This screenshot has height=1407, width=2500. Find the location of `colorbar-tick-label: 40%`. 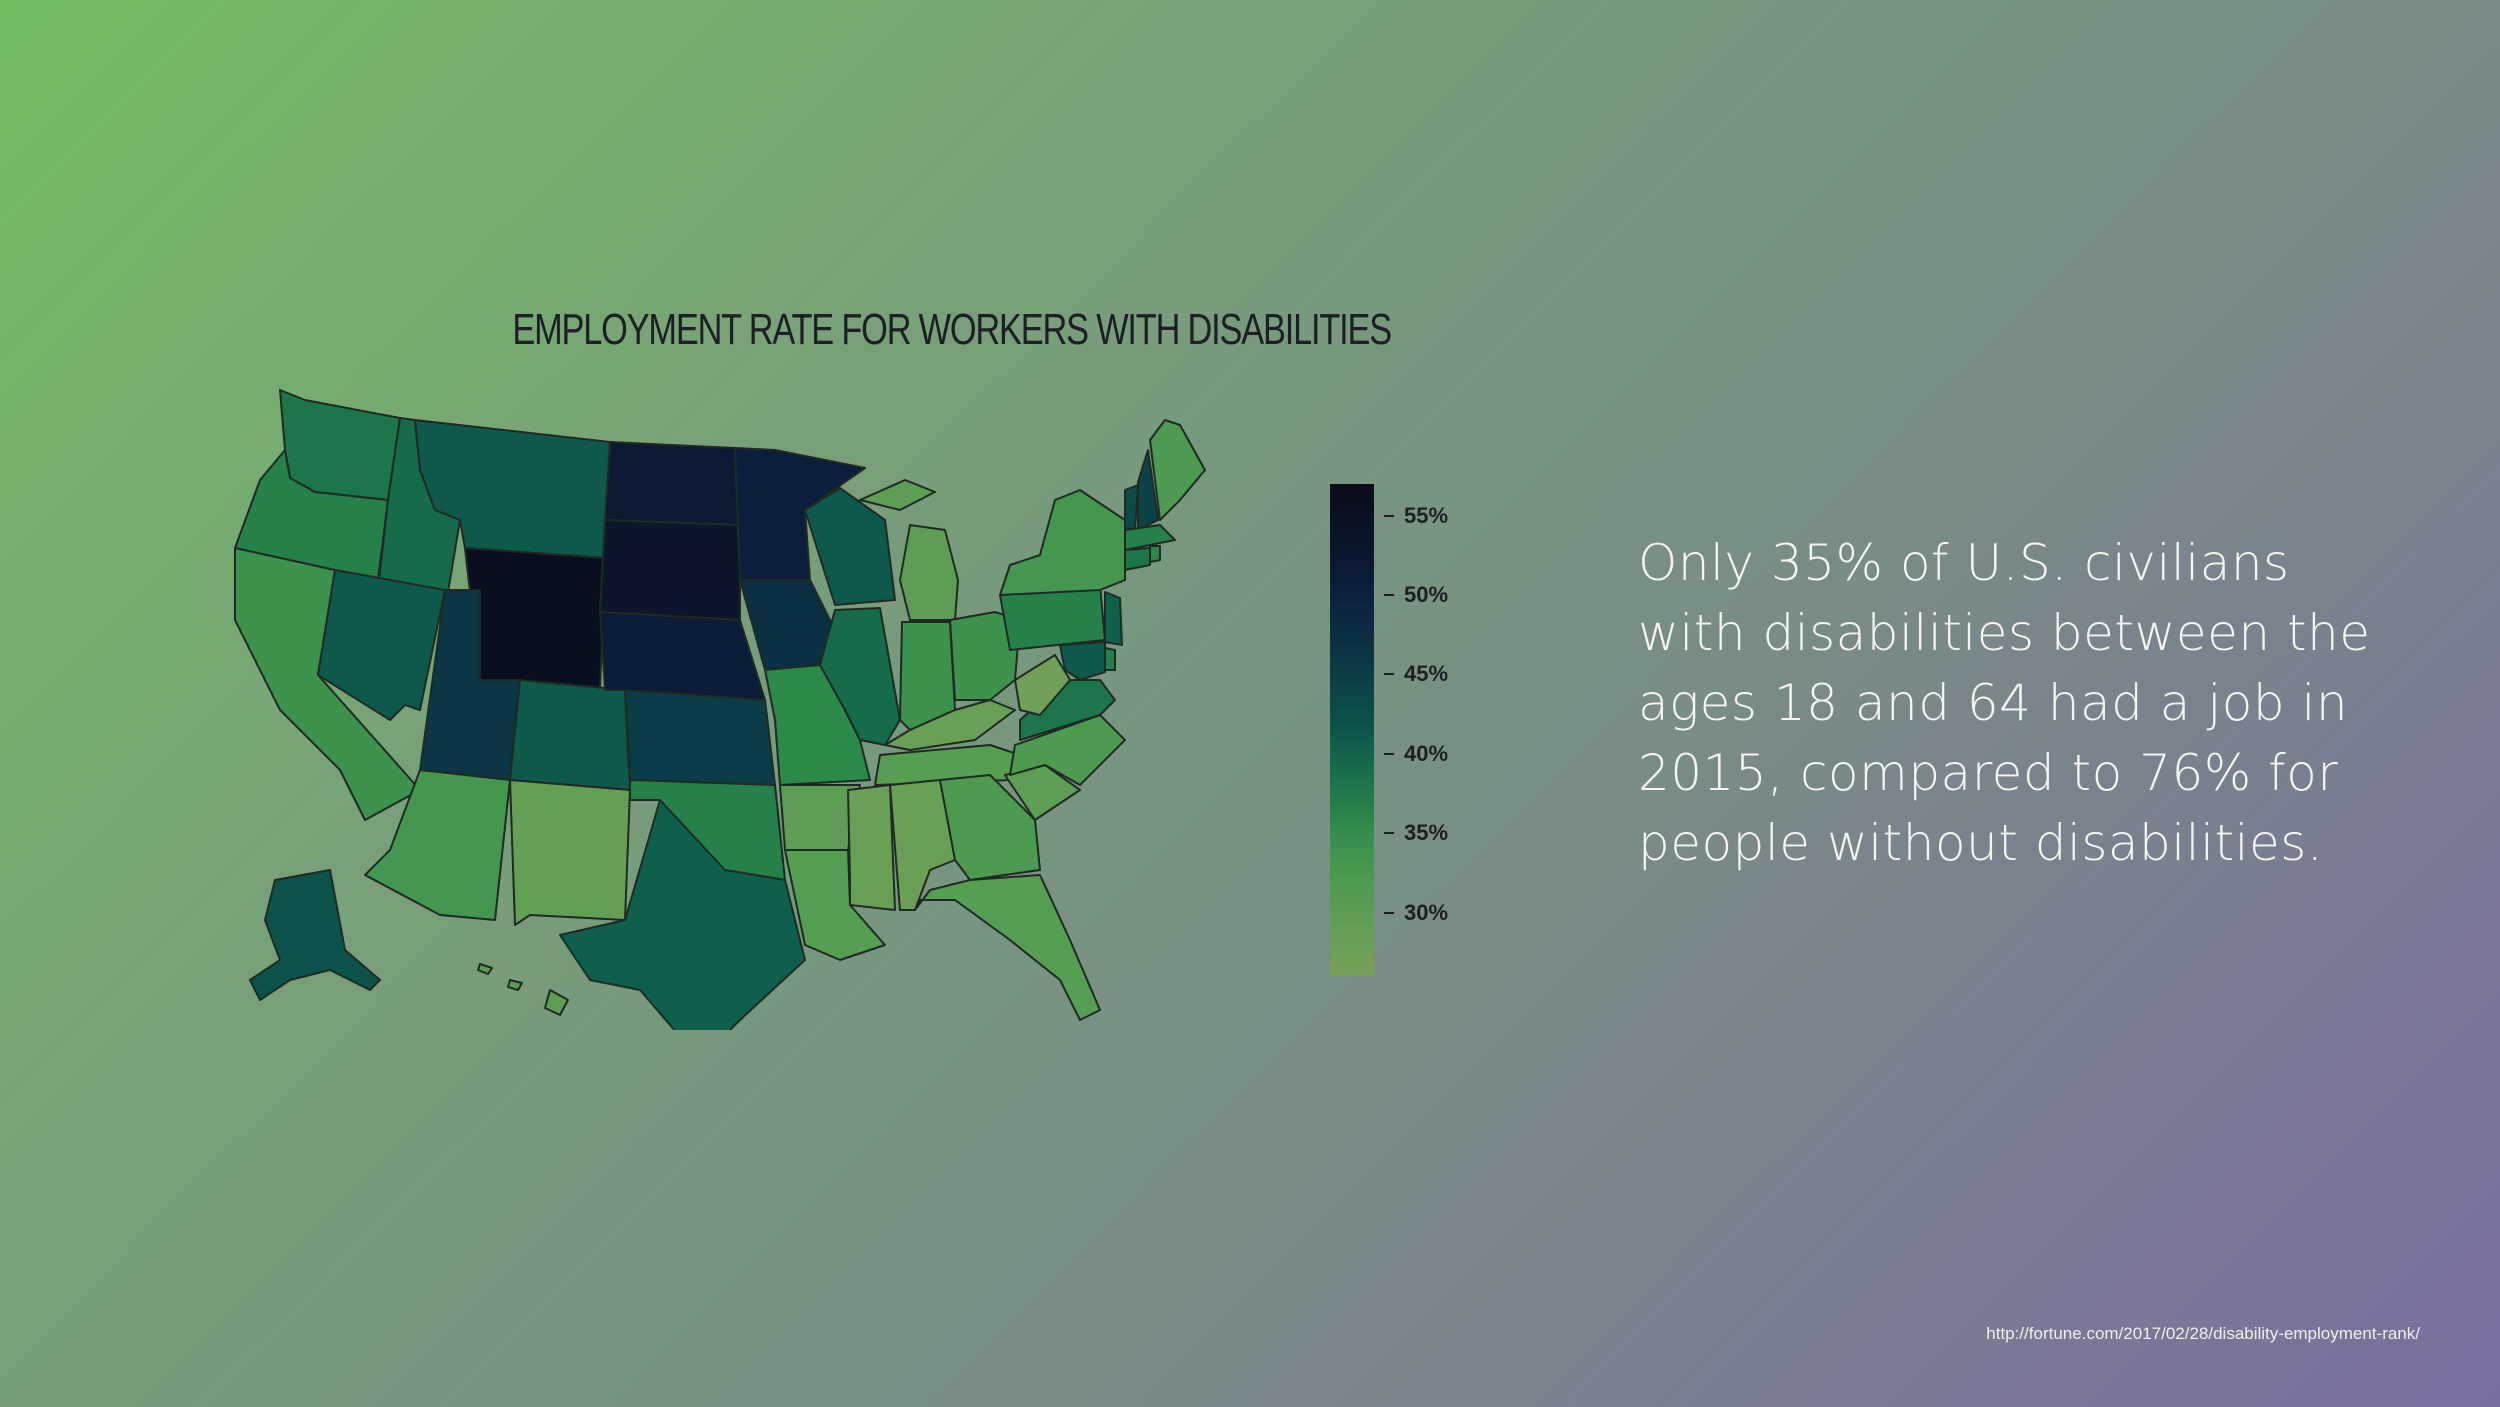

colorbar-tick-label: 40% is located at coordinates (1426, 753).